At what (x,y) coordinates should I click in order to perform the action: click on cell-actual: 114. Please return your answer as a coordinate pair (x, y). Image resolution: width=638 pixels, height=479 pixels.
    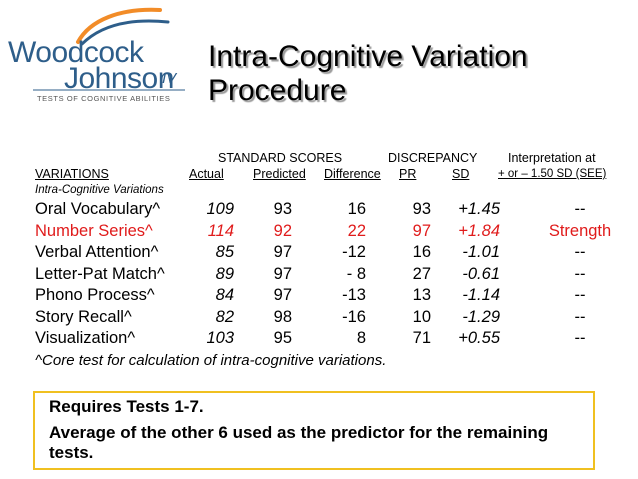
    Looking at the image, I should click on (220, 230).